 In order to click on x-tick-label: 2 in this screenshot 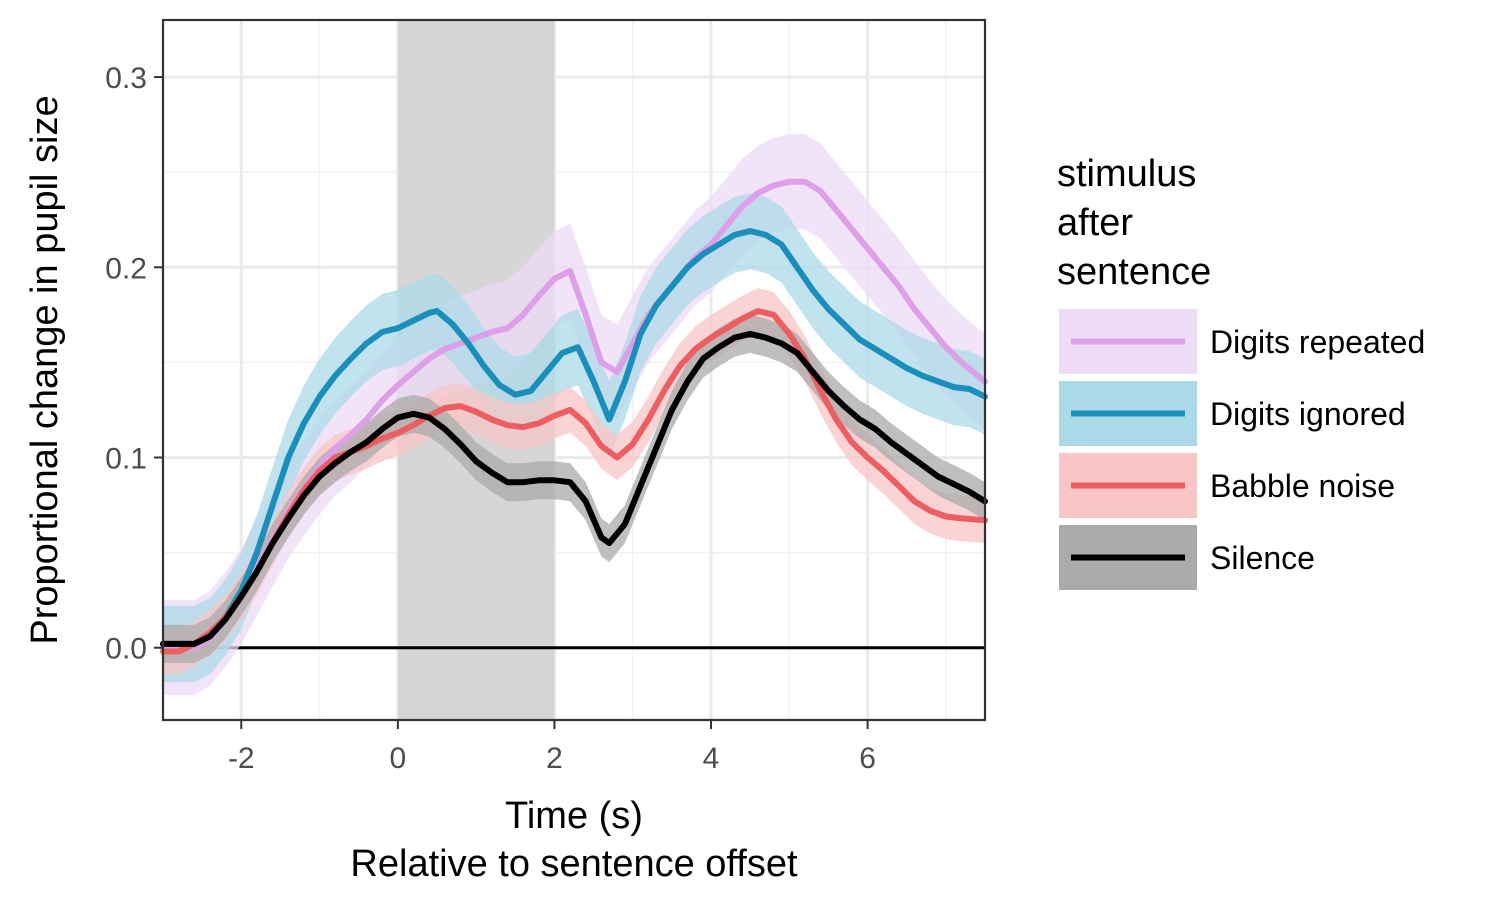, I will do `click(554, 758)`.